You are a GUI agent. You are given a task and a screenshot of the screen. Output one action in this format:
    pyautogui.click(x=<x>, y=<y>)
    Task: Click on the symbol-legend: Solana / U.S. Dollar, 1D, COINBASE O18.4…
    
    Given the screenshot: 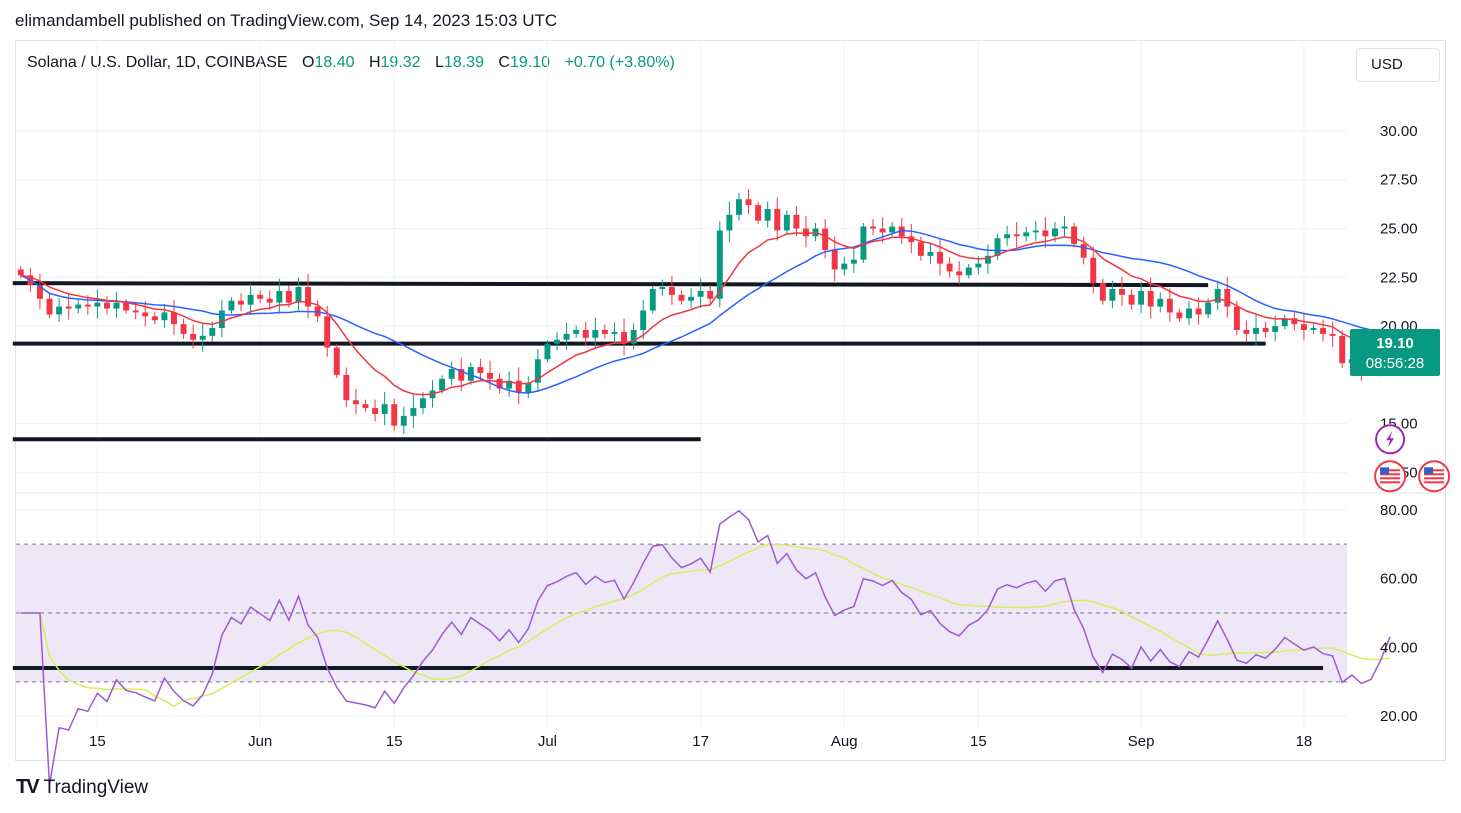 What is the action you would take?
    pyautogui.click(x=351, y=63)
    